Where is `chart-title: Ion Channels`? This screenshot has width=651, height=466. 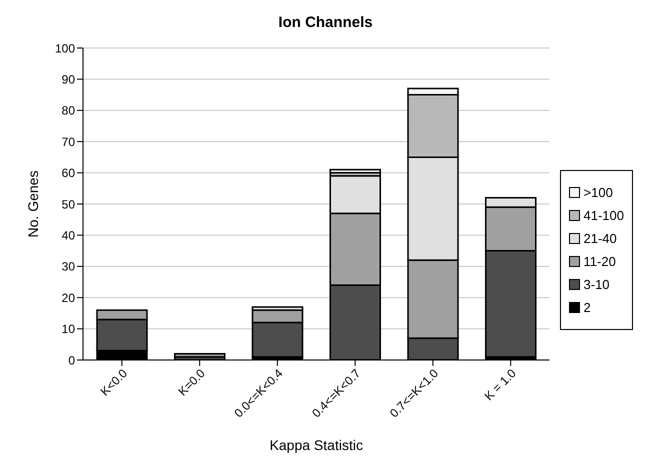 chart-title: Ion Channels is located at coordinates (325, 23).